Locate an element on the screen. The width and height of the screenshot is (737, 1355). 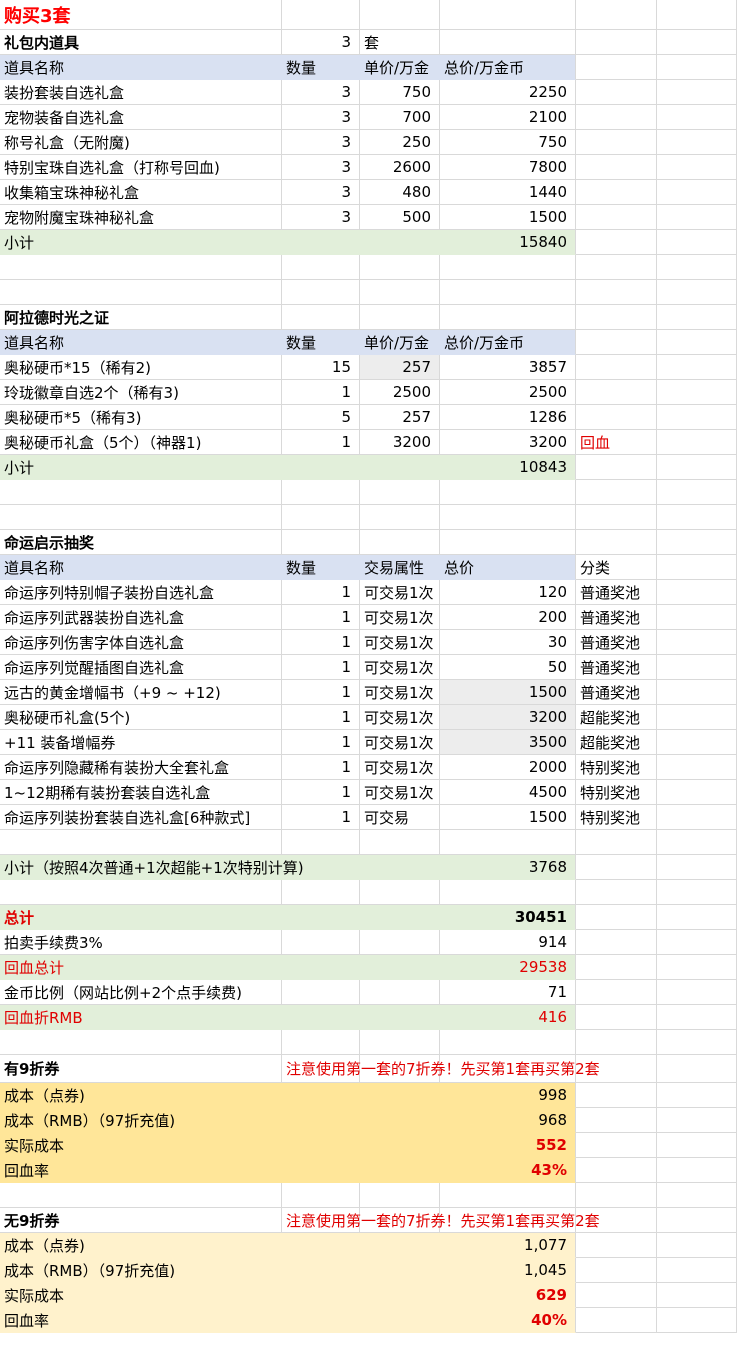
cell: 43% is located at coordinates (508, 1170).